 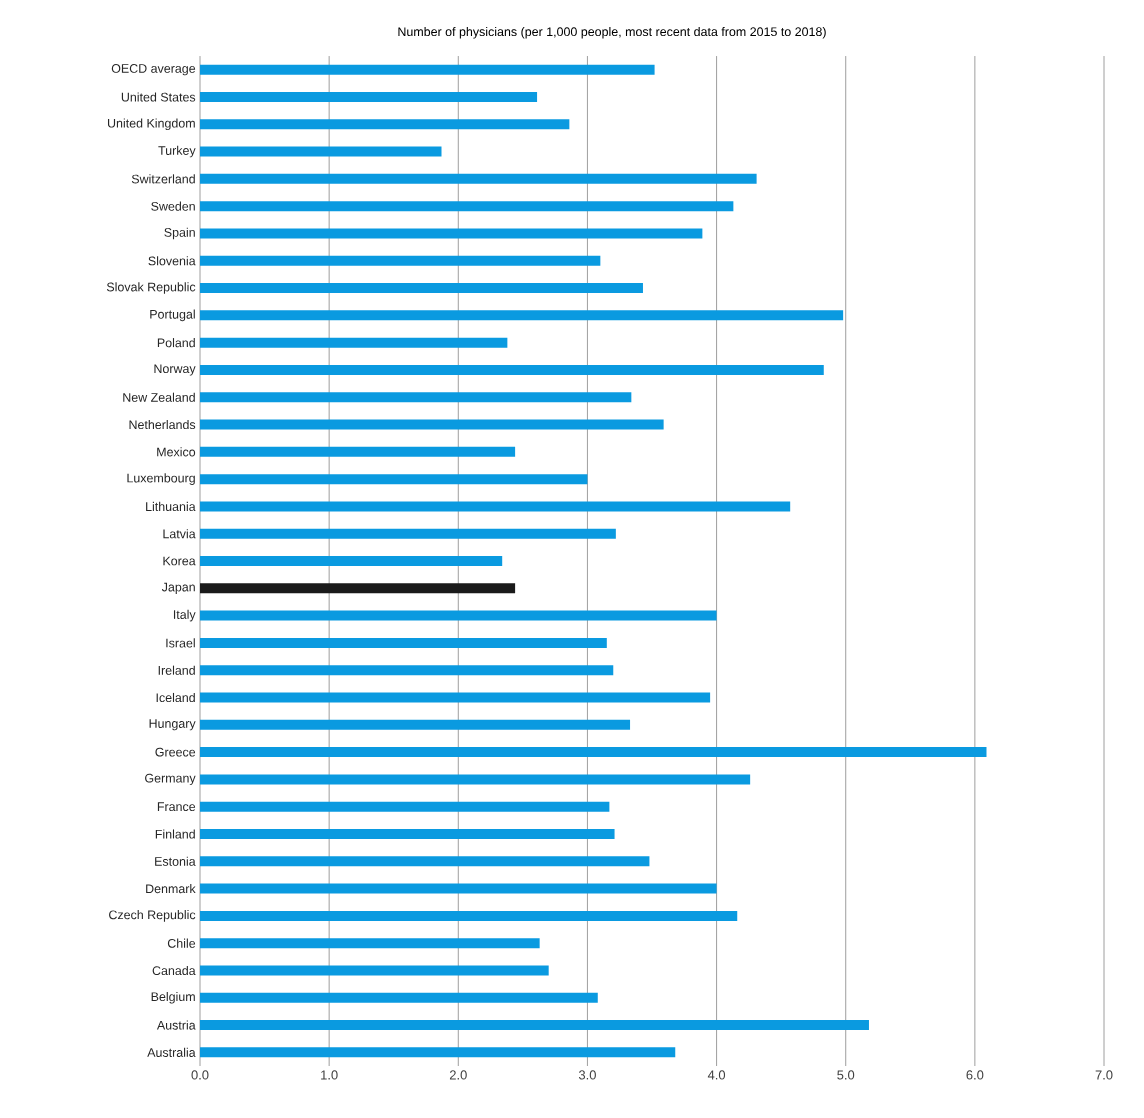 I want to click on y-tick-label: Netherlands, so click(x=162, y=424).